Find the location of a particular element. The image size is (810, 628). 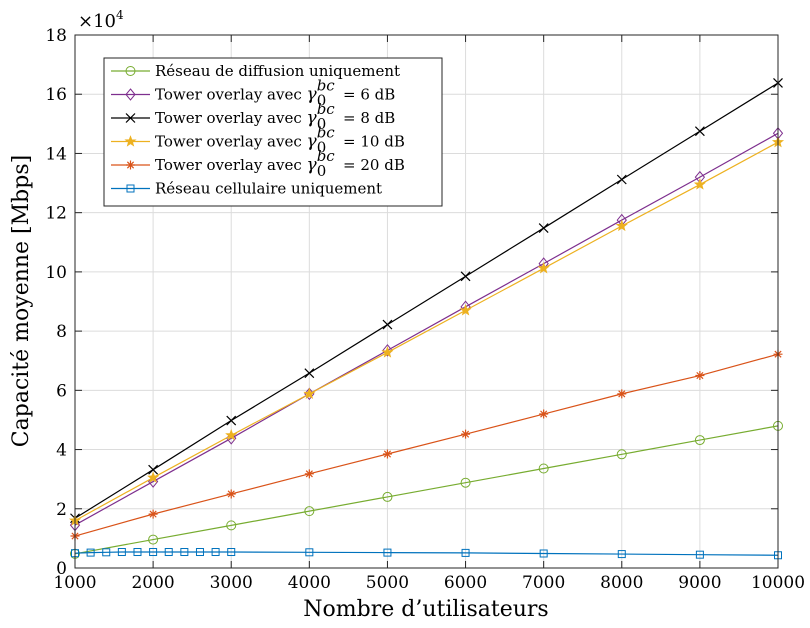

legend-item: Tower overlay avec γbc 0 = 6 dB is located at coordinates (253, 93).